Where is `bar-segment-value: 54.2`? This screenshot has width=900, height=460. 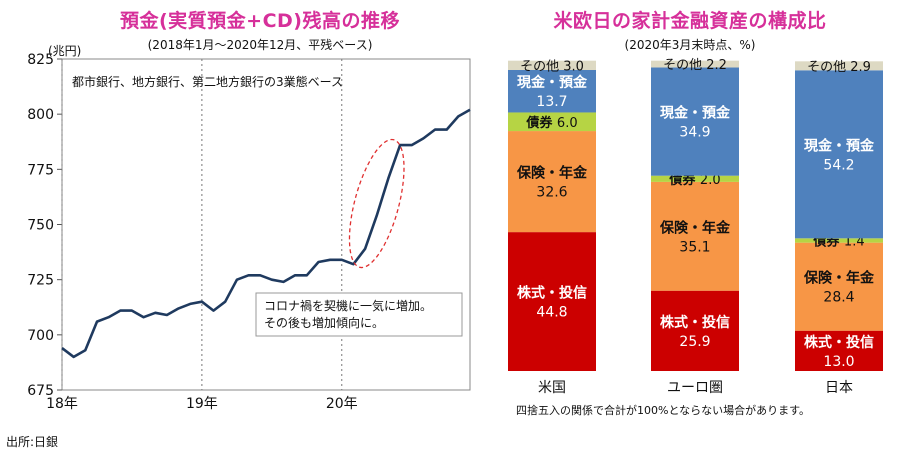
bar-segment-value: 54.2 is located at coordinates (838, 165).